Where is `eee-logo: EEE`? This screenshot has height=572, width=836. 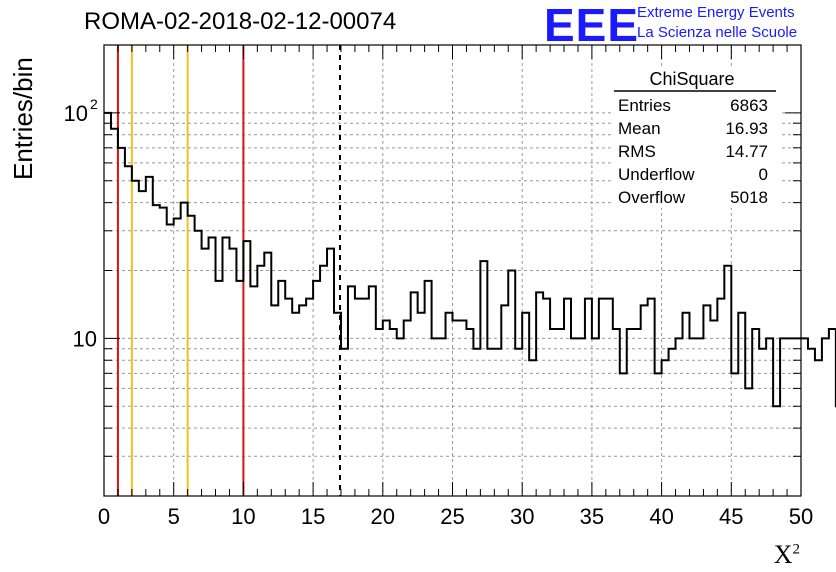
eee-logo: EEE is located at coordinates (592, 25).